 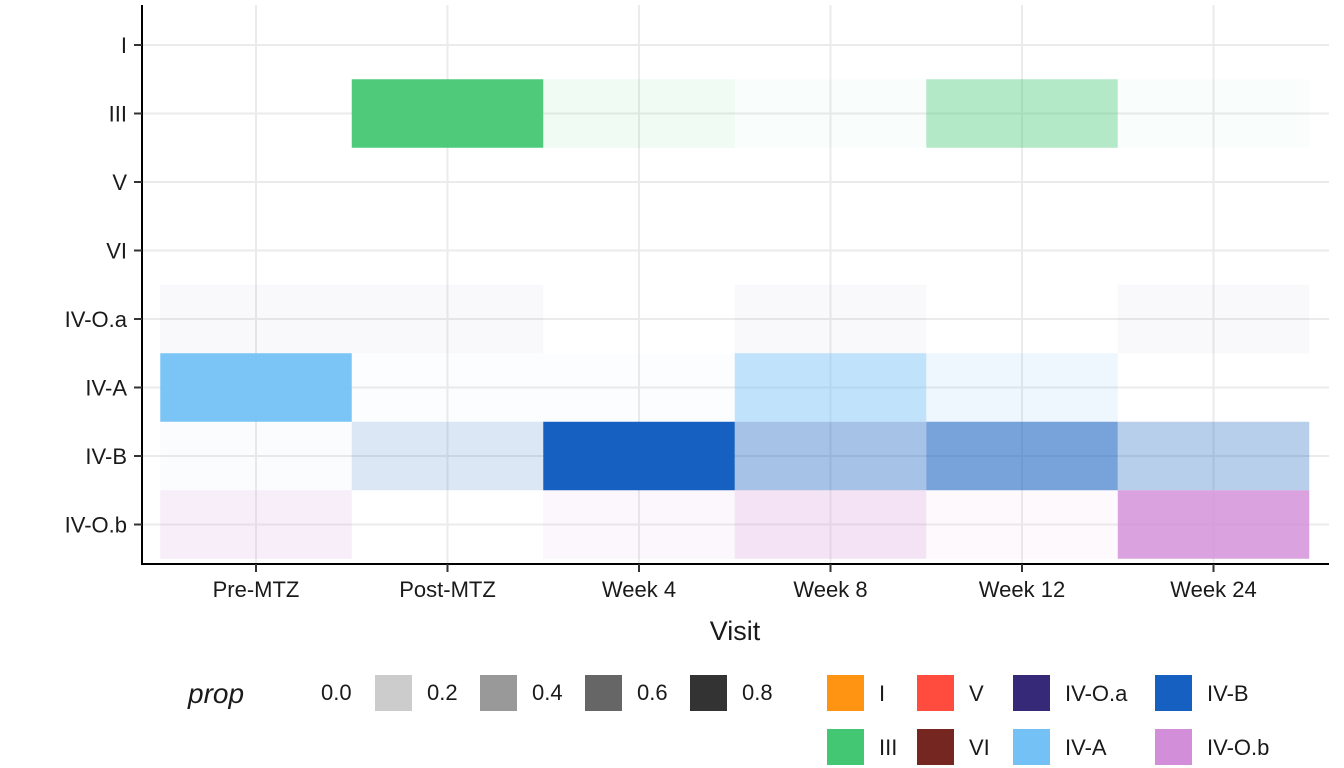 I want to click on cell-Pre-MTZ-IV-A, so click(x=256, y=387).